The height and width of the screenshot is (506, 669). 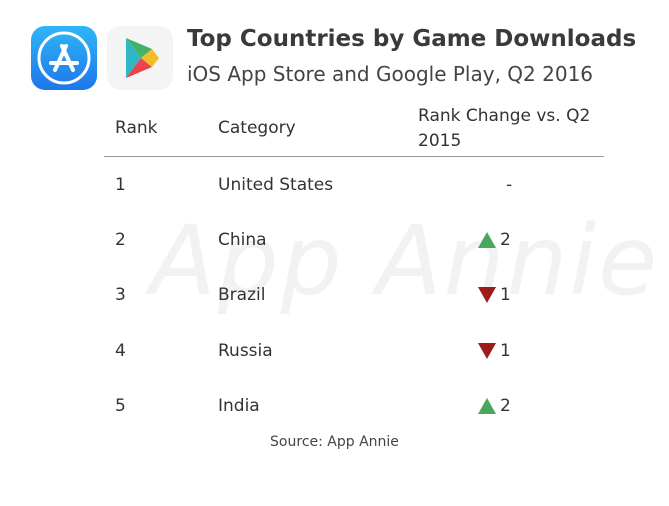 I want to click on chart-subtitle: iOS App Store and Google Play, Q2 2016, so click(x=390, y=74).